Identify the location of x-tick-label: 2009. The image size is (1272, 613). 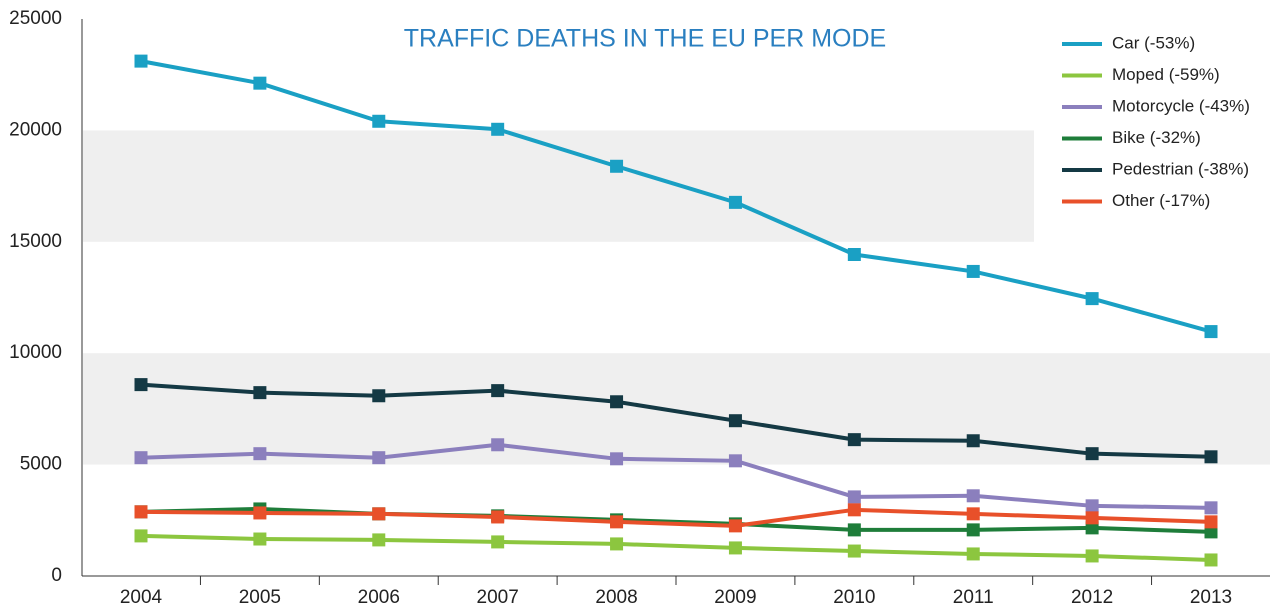
(735, 597).